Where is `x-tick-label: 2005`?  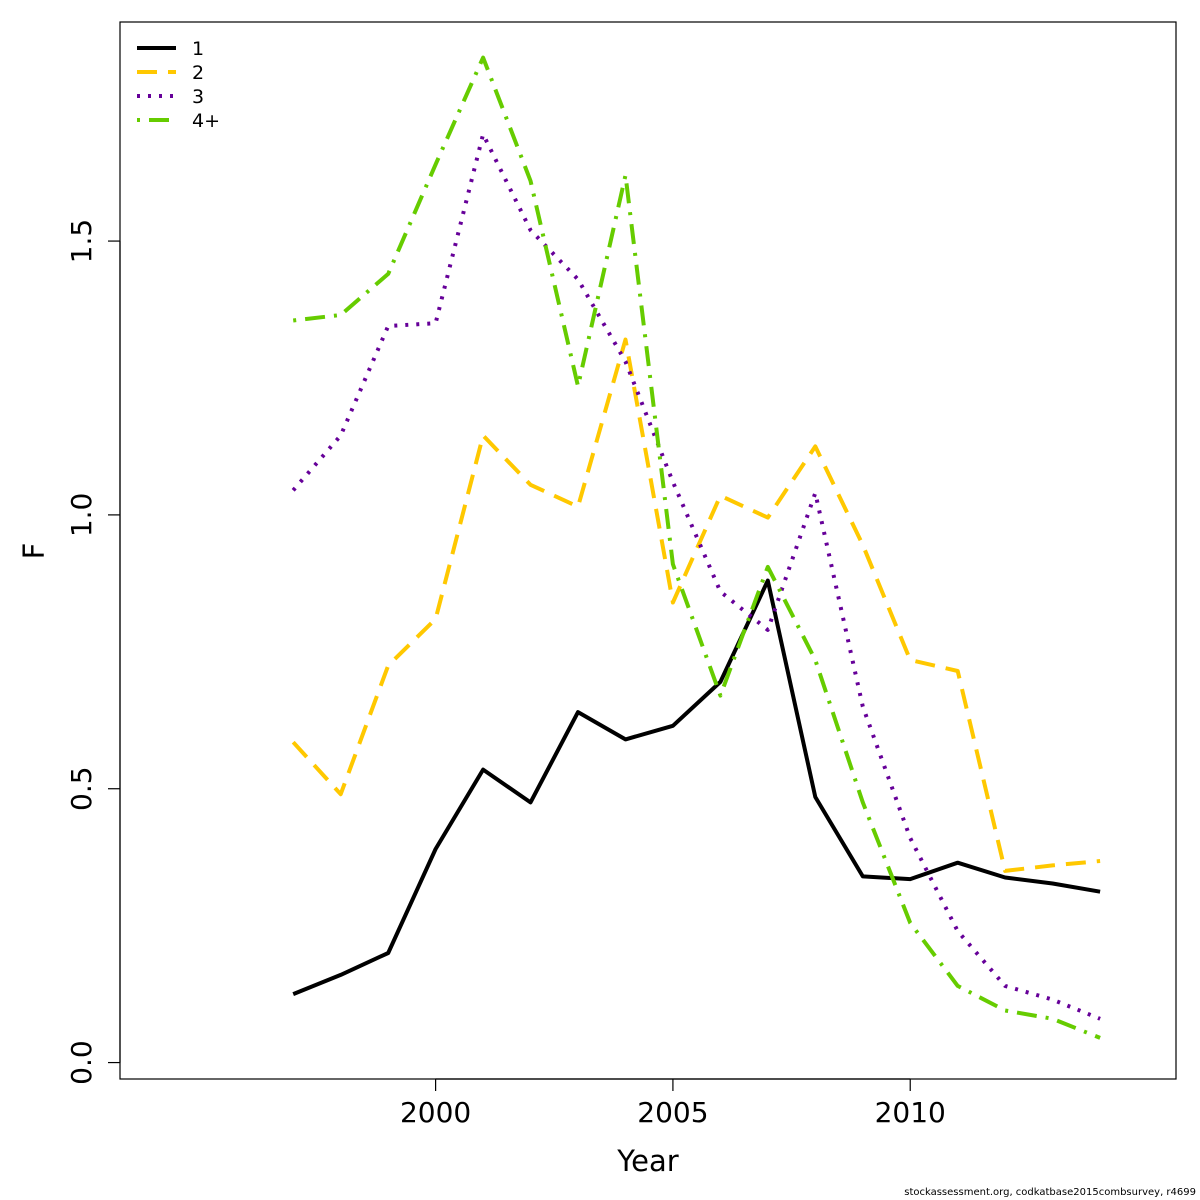
x-tick-label: 2005 is located at coordinates (672, 1112).